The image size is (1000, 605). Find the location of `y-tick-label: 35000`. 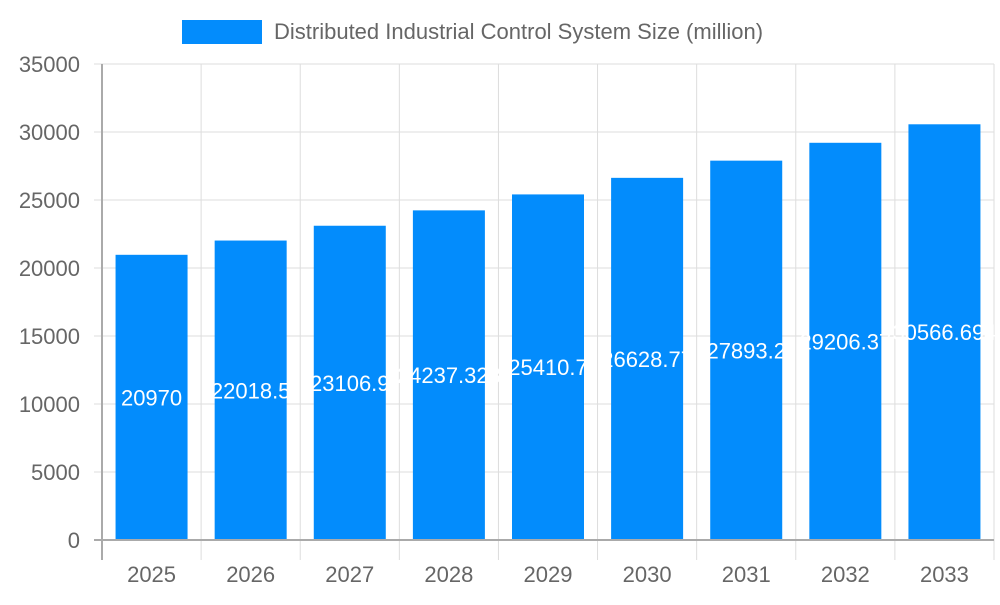

y-tick-label: 35000 is located at coordinates (49, 64).